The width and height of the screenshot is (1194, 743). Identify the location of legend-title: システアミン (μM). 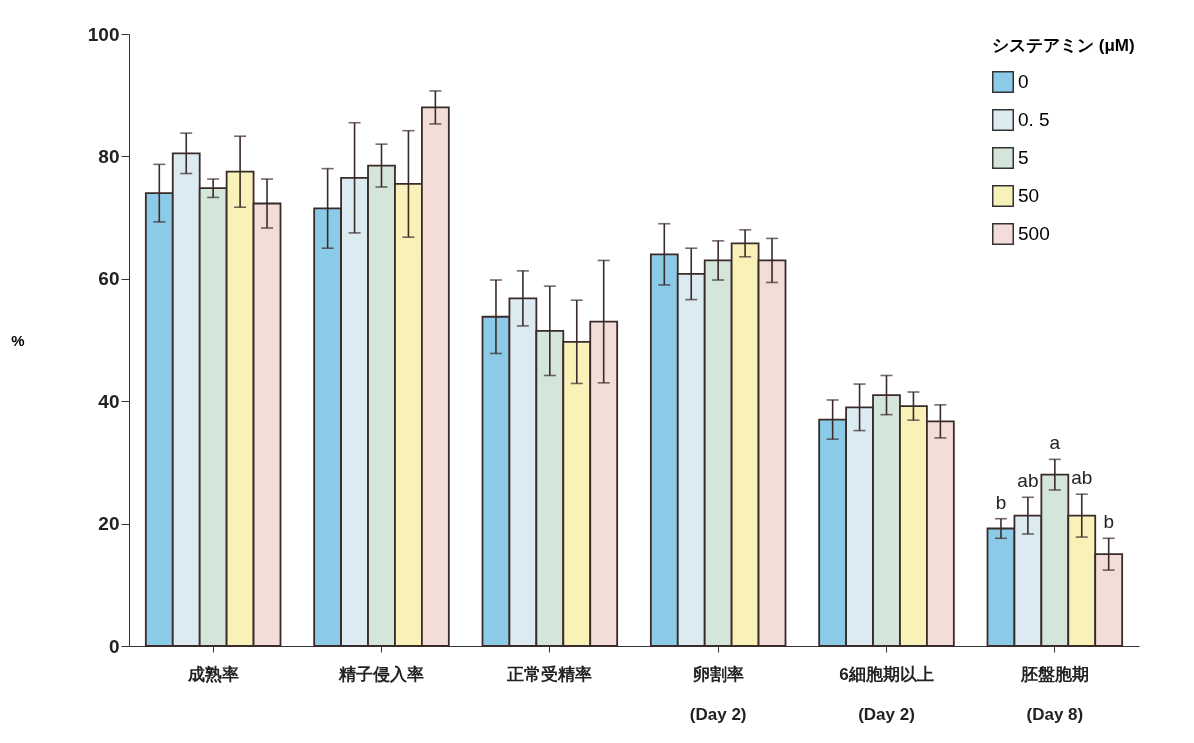
(1063, 45).